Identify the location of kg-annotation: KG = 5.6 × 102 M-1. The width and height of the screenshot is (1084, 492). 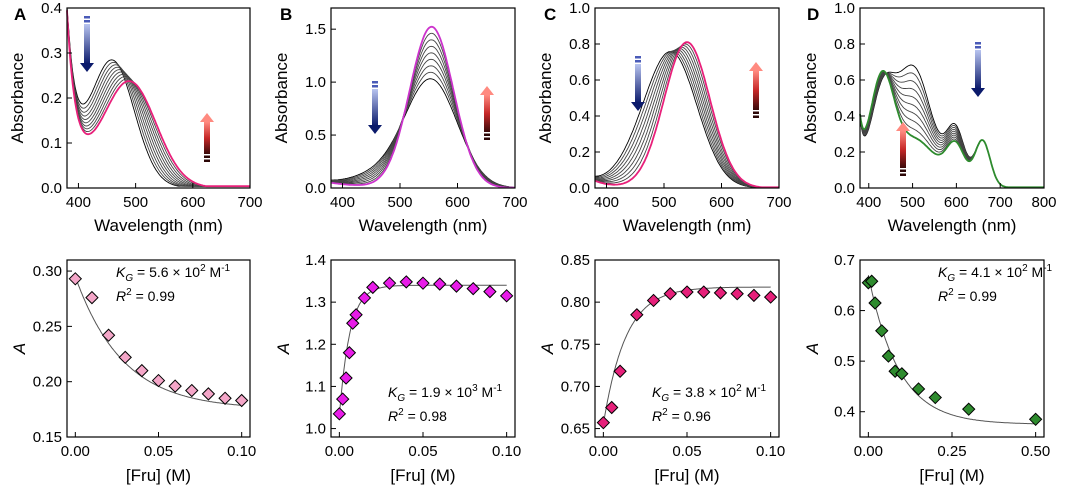
(173, 273).